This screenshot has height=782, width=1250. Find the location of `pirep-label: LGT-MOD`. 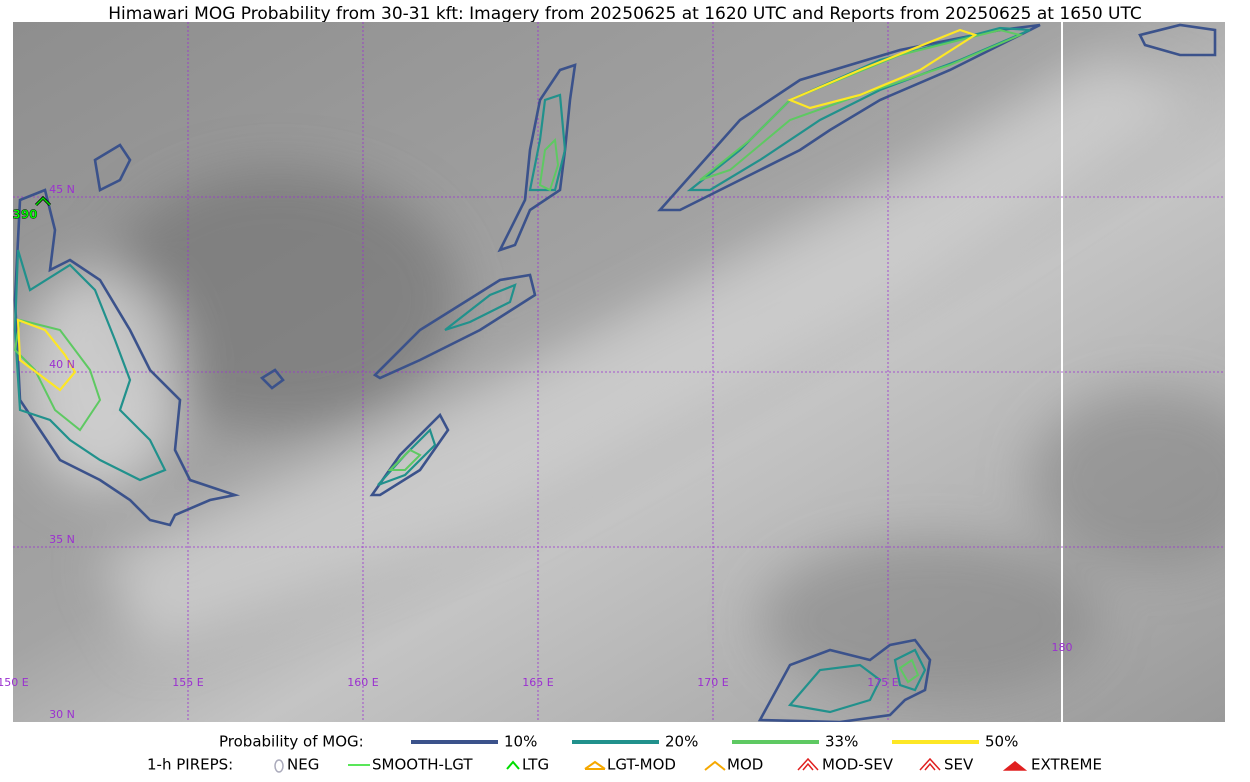

pirep-label: LGT-MOD is located at coordinates (641, 765).